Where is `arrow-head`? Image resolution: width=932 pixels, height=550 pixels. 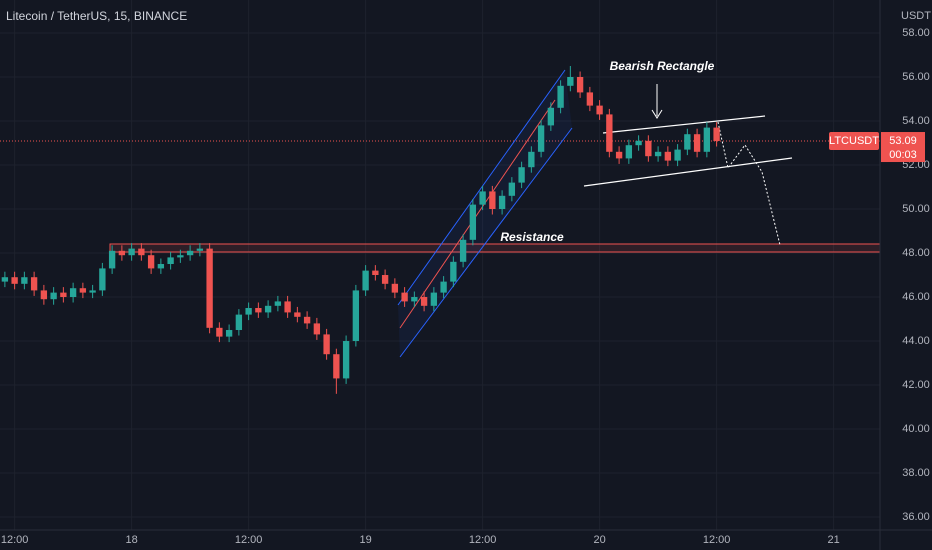 arrow-head is located at coordinates (657, 114).